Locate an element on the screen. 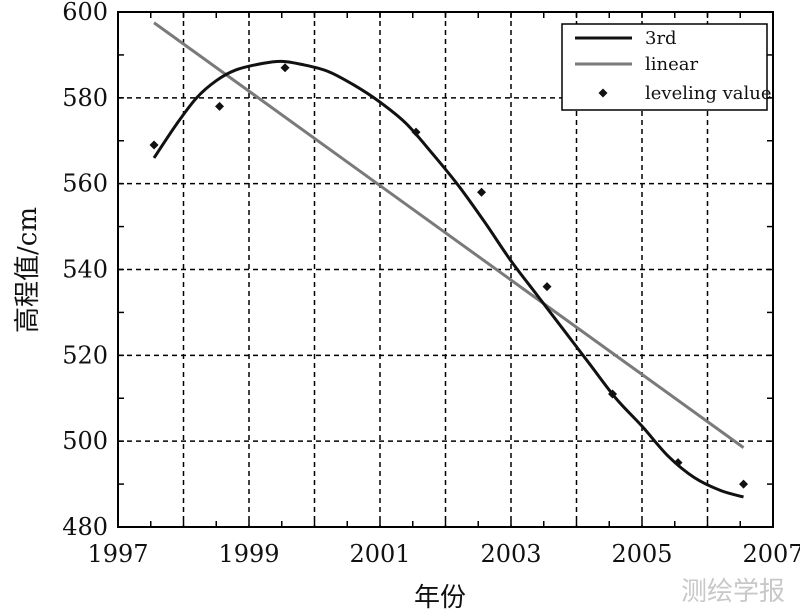  legend-label-leveling-value: leveling value is located at coordinates (708, 93).